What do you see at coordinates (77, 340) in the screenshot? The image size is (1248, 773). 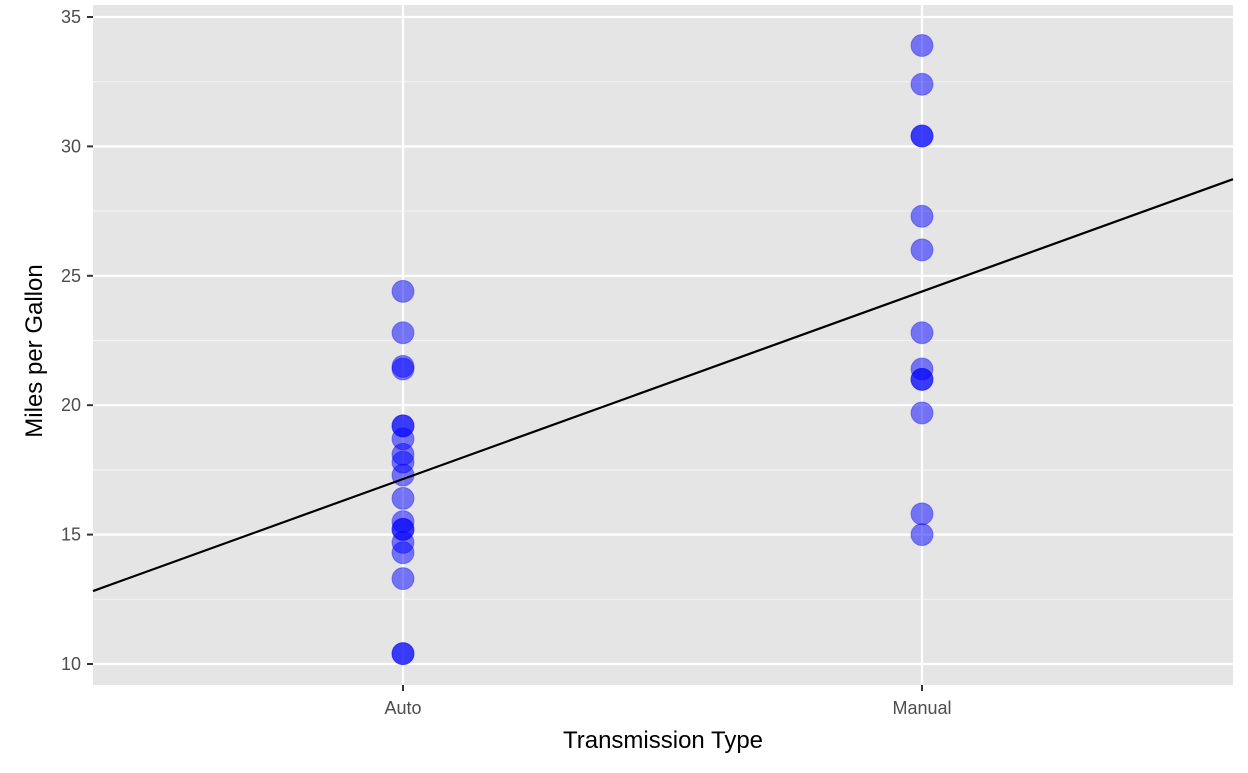 I see `y-axis: 10 15 20 25 30 35` at bounding box center [77, 340].